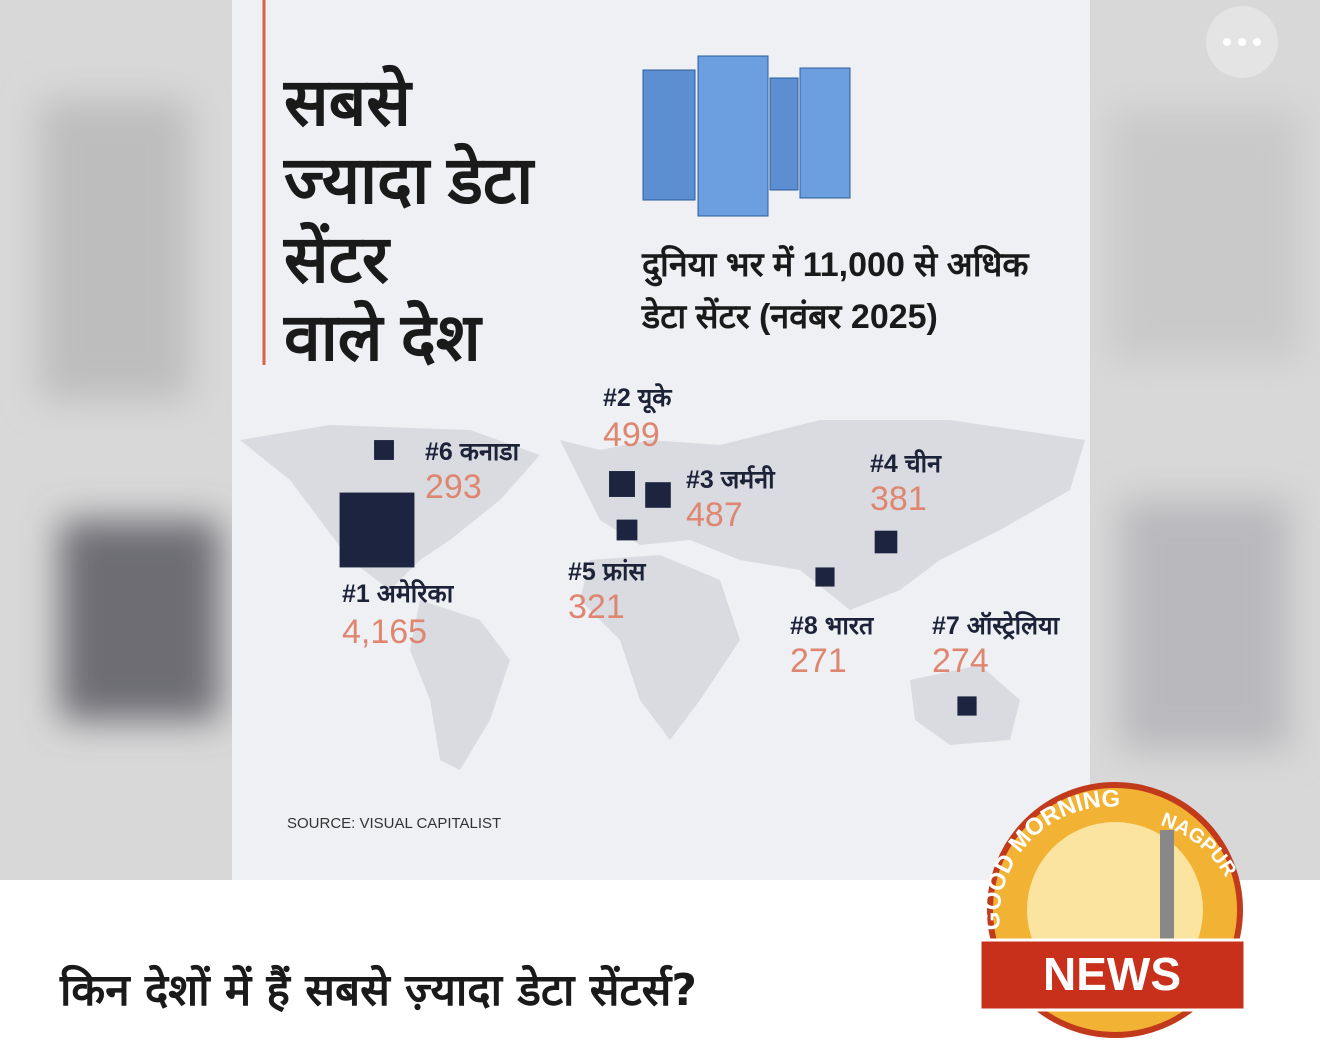  I want to click on more-dots, so click(1242, 42).